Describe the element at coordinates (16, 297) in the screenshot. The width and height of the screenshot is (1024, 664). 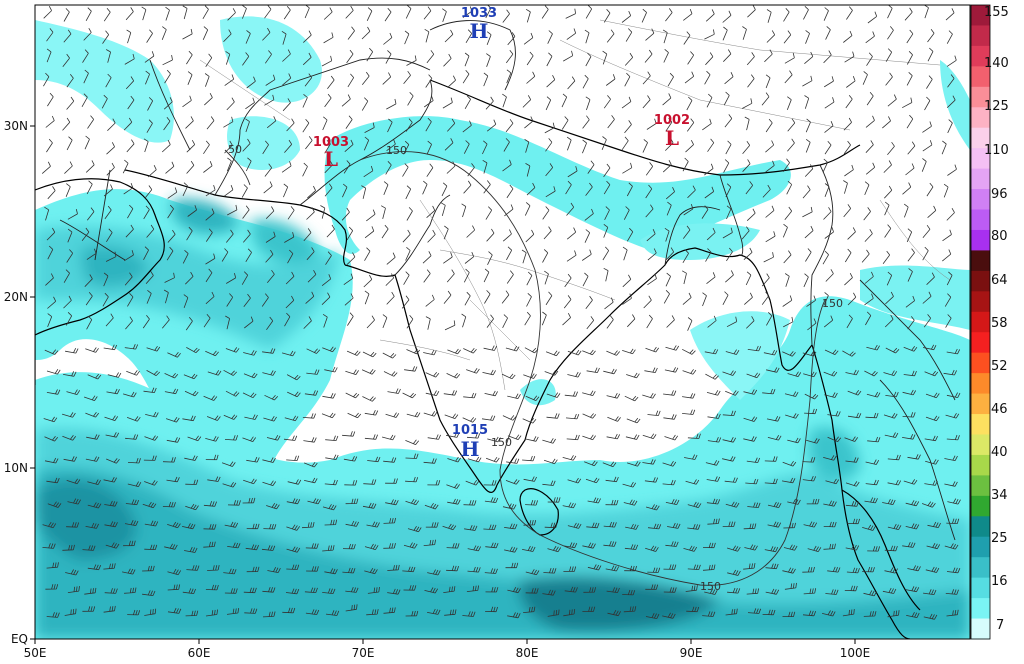
I see `lat-label: 20N` at that location.